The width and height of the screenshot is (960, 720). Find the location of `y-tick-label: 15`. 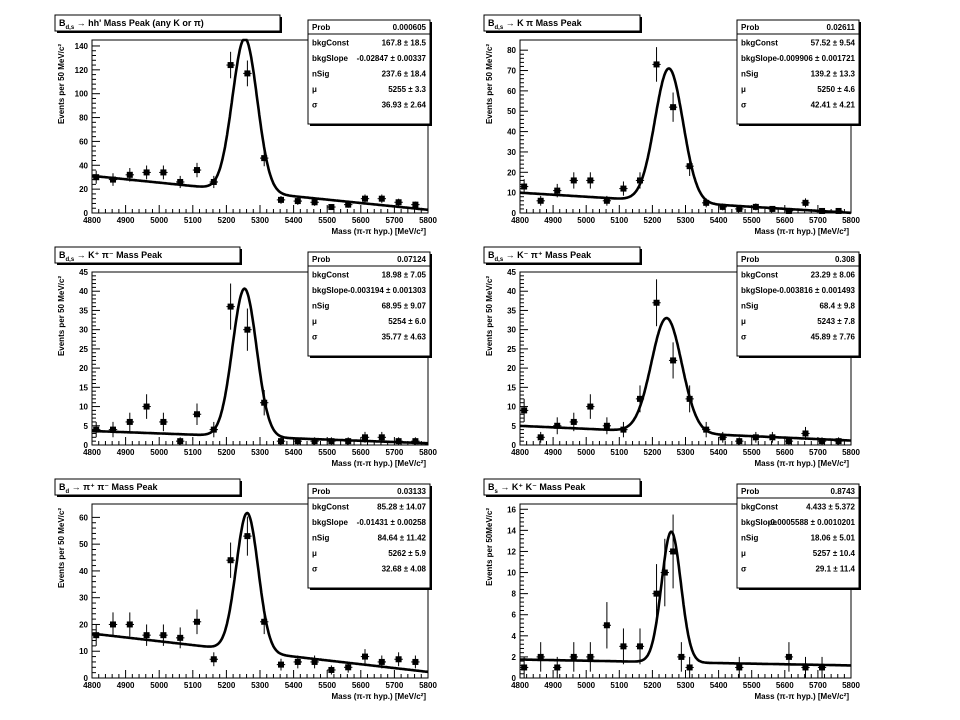

y-tick-label: 15 is located at coordinates (511, 387).